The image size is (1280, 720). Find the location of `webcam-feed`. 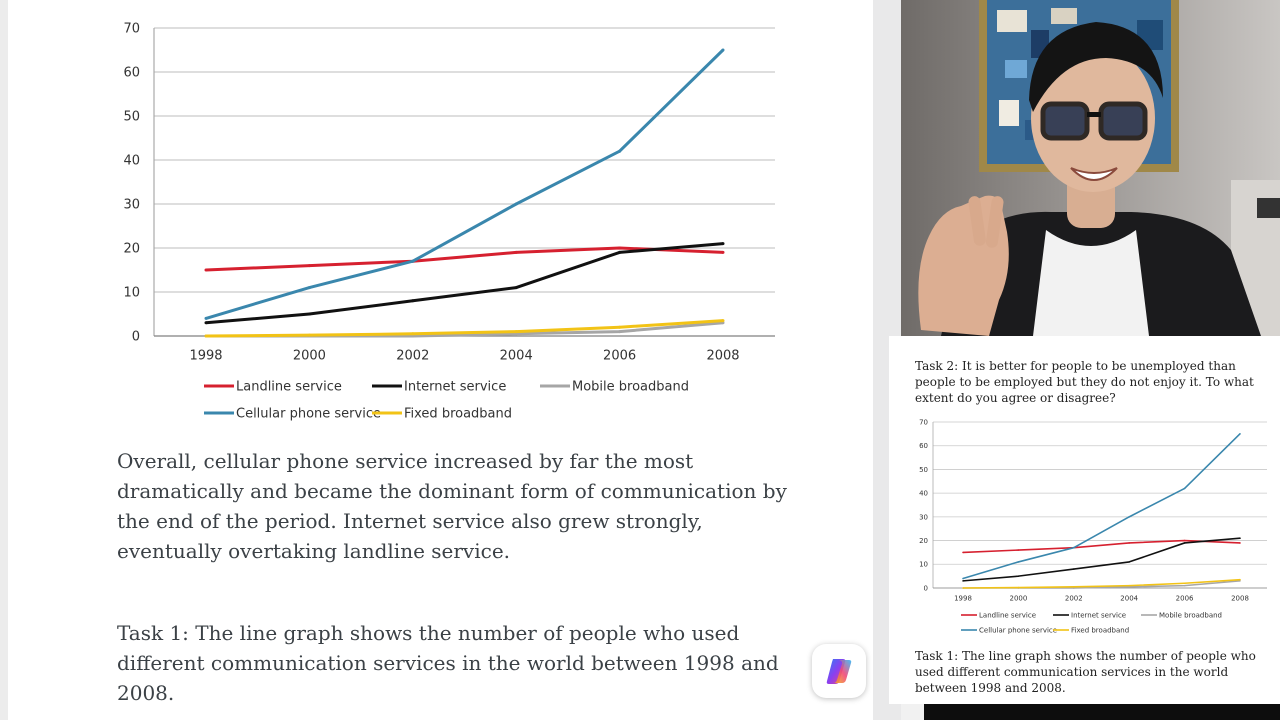

webcam-feed is located at coordinates (1090, 168).